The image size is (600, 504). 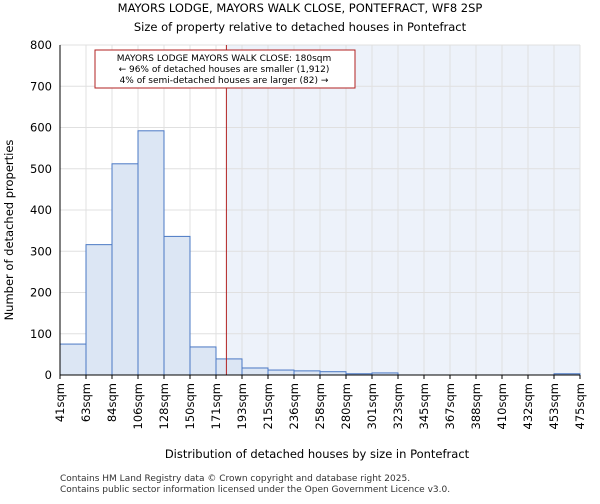 I want to click on y-tick-label: 100, so click(x=41, y=334).